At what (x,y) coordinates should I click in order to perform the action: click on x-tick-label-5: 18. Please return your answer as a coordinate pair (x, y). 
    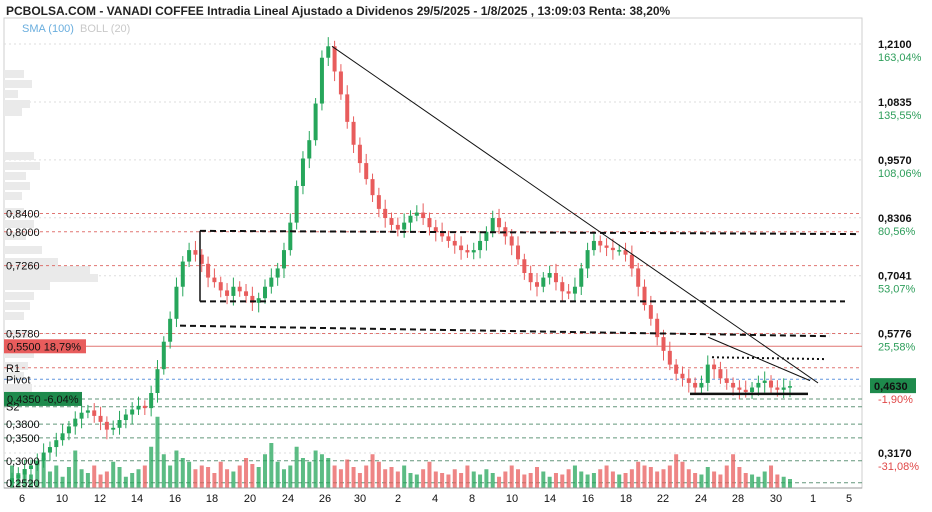
    Looking at the image, I should click on (212, 499).